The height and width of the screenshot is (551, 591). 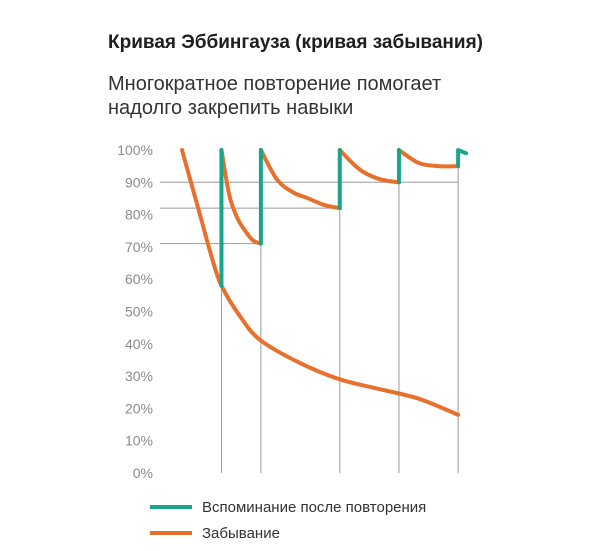 What do you see at coordinates (139, 182) in the screenshot?
I see `y-tick-label: 90%` at bounding box center [139, 182].